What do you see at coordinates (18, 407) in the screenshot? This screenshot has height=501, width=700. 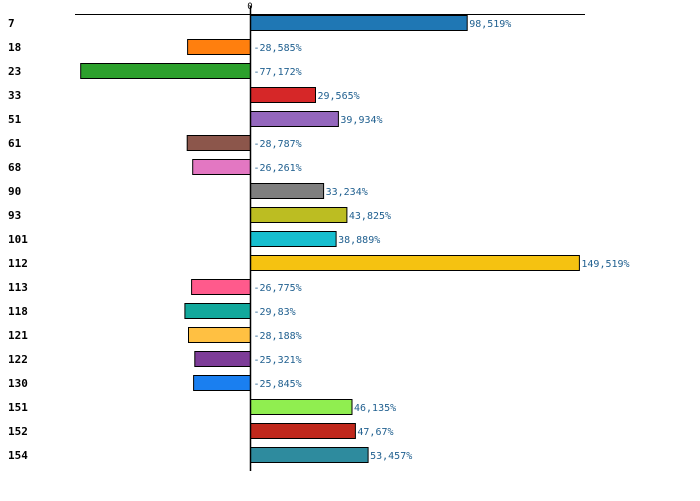 I see `category-label: 151` at bounding box center [18, 407].